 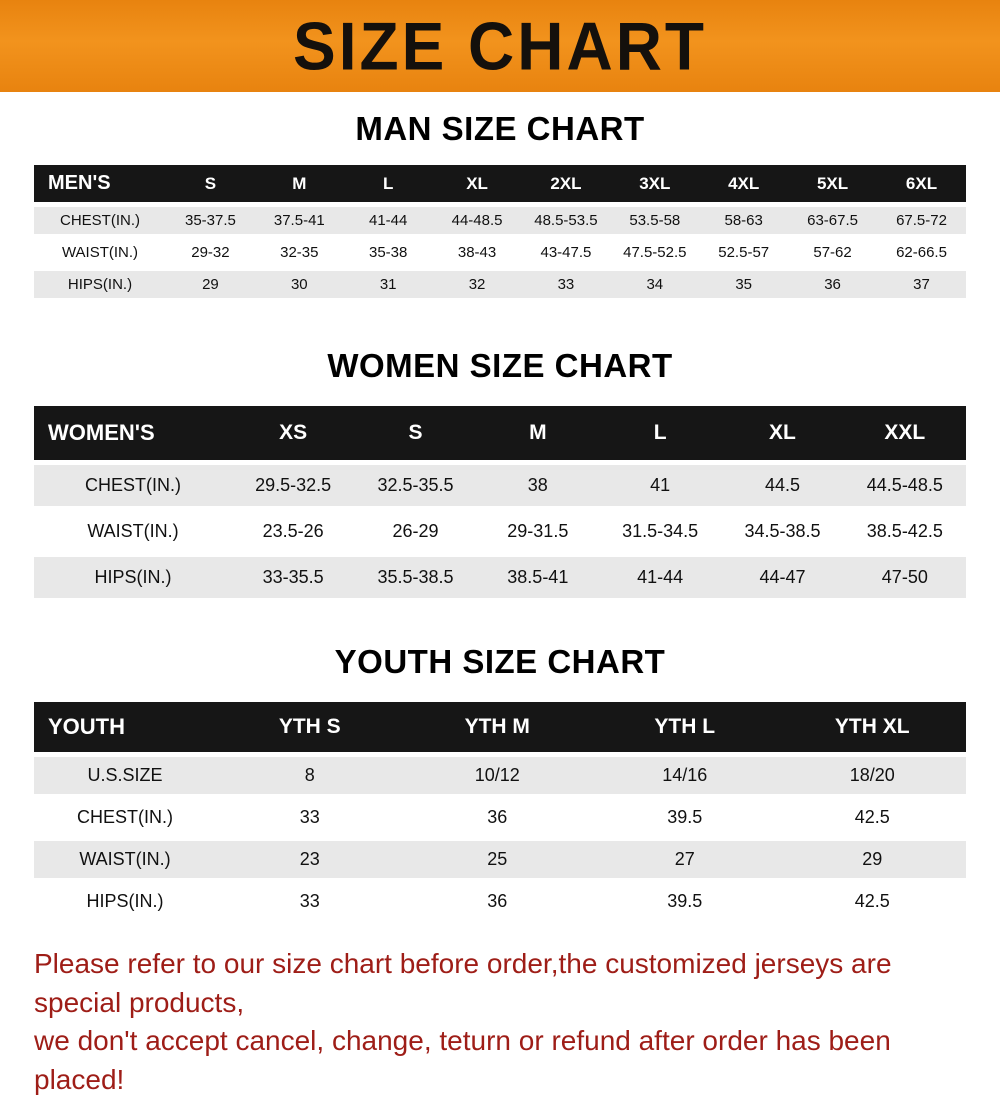 I want to click on size-column-header: XS, so click(x=293, y=433).